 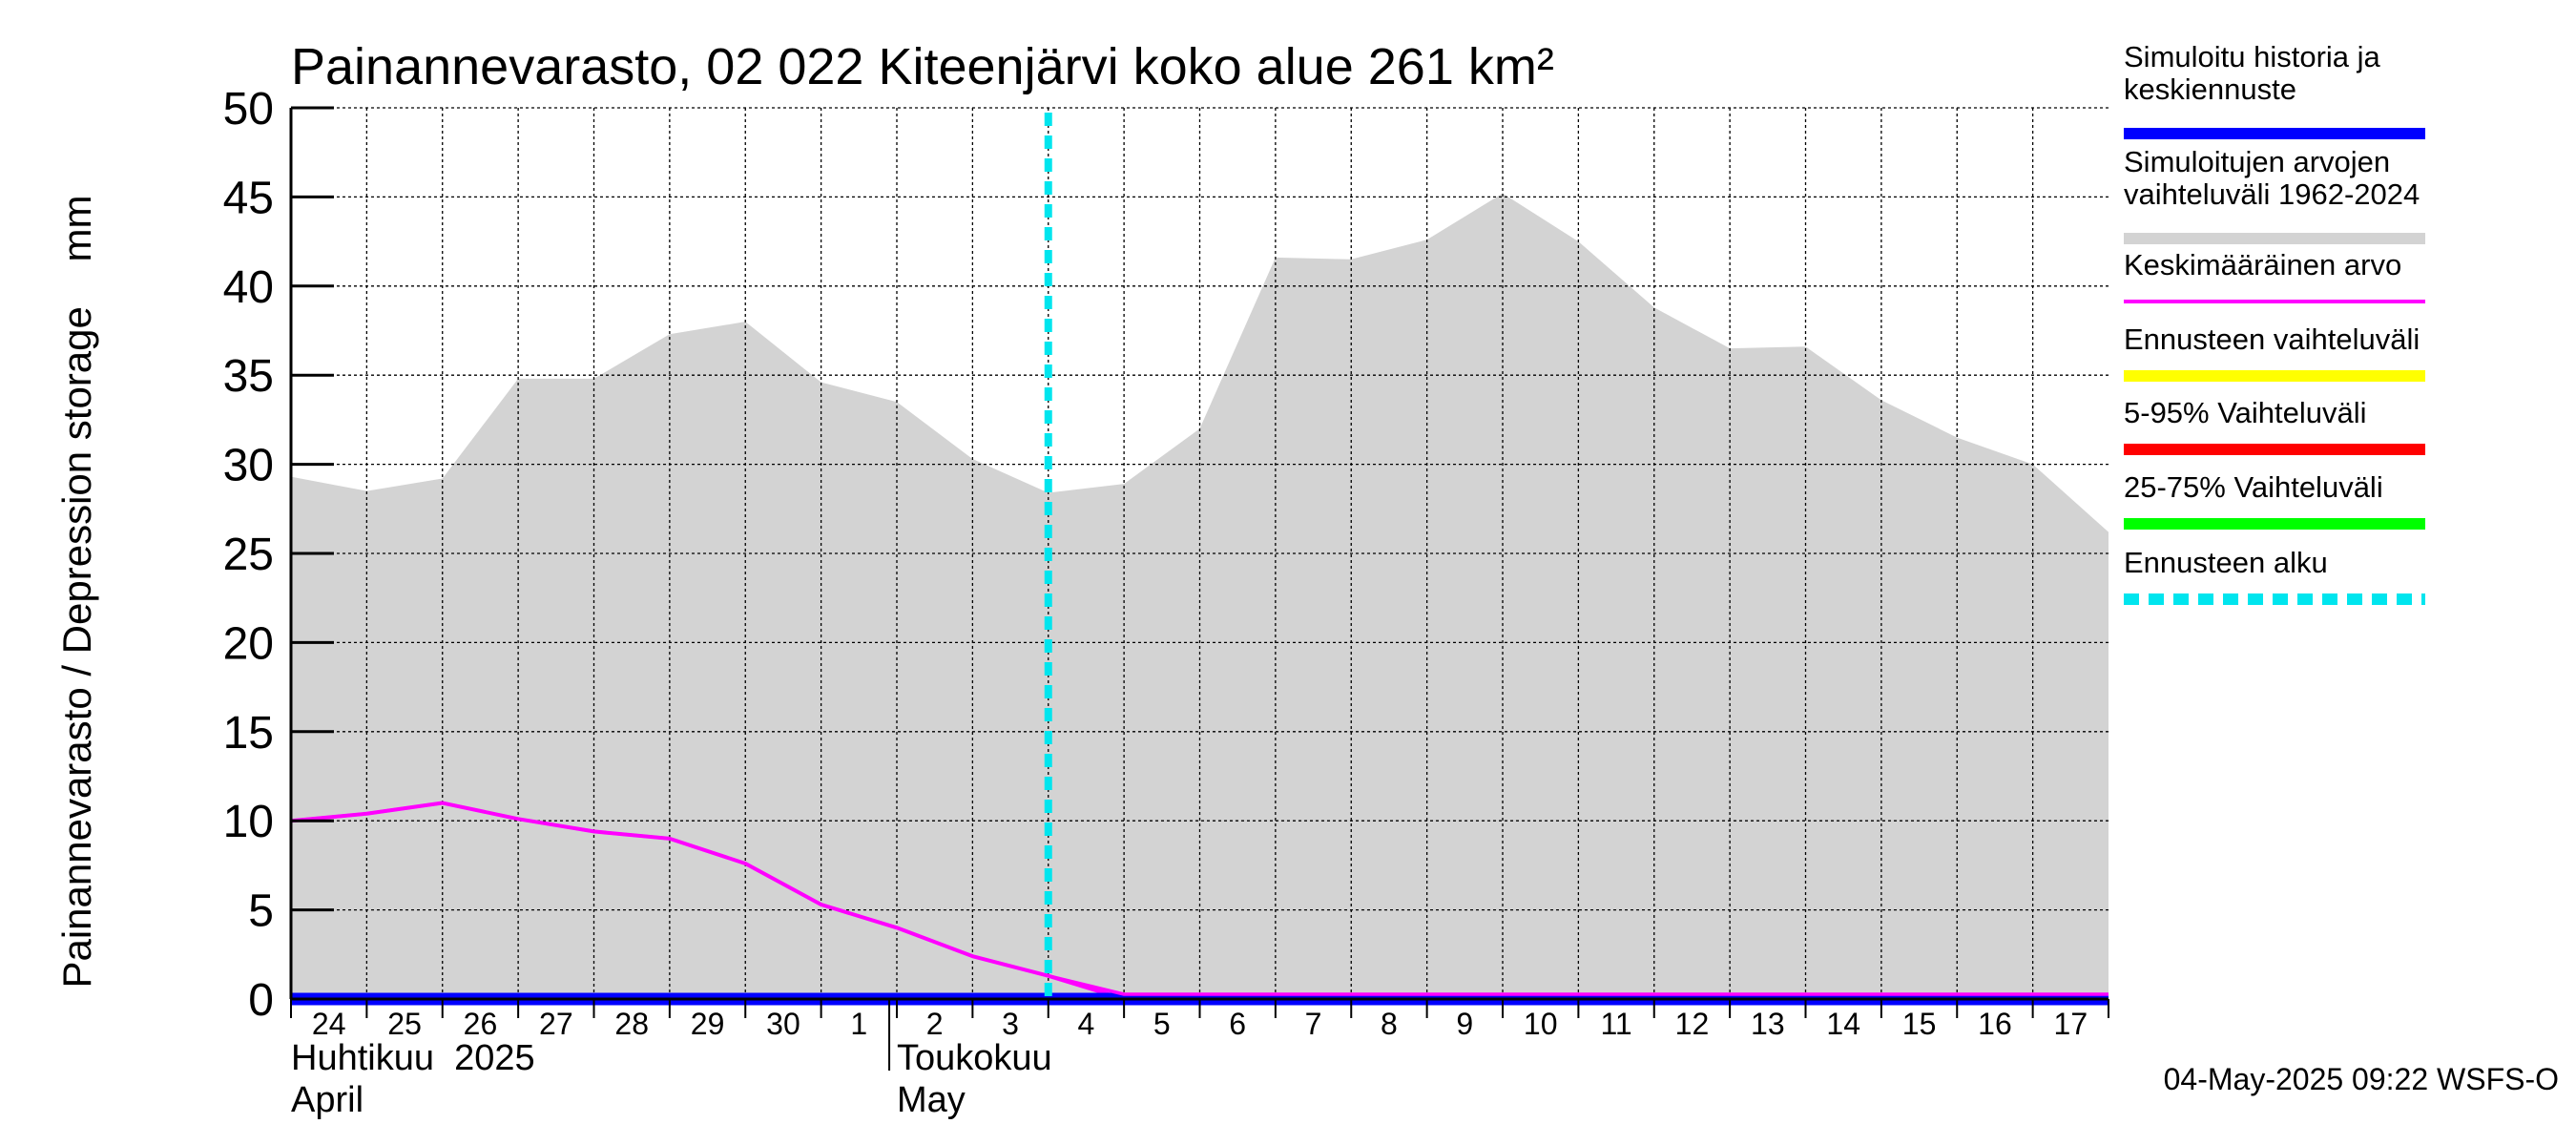 I want to click on x-tick-label: 9, so click(x=1464, y=1024).